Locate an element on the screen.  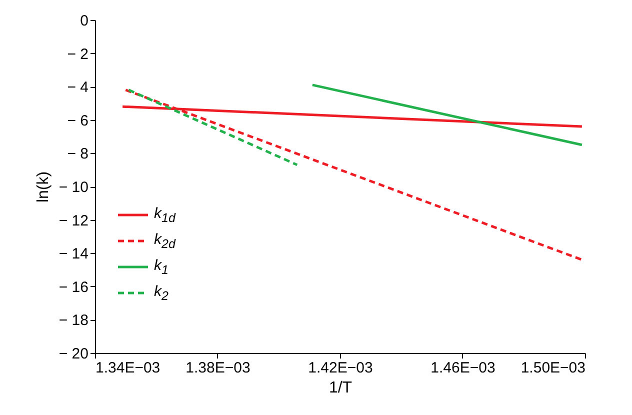
legend-label: k$_{1}$ is located at coordinates (161, 267).